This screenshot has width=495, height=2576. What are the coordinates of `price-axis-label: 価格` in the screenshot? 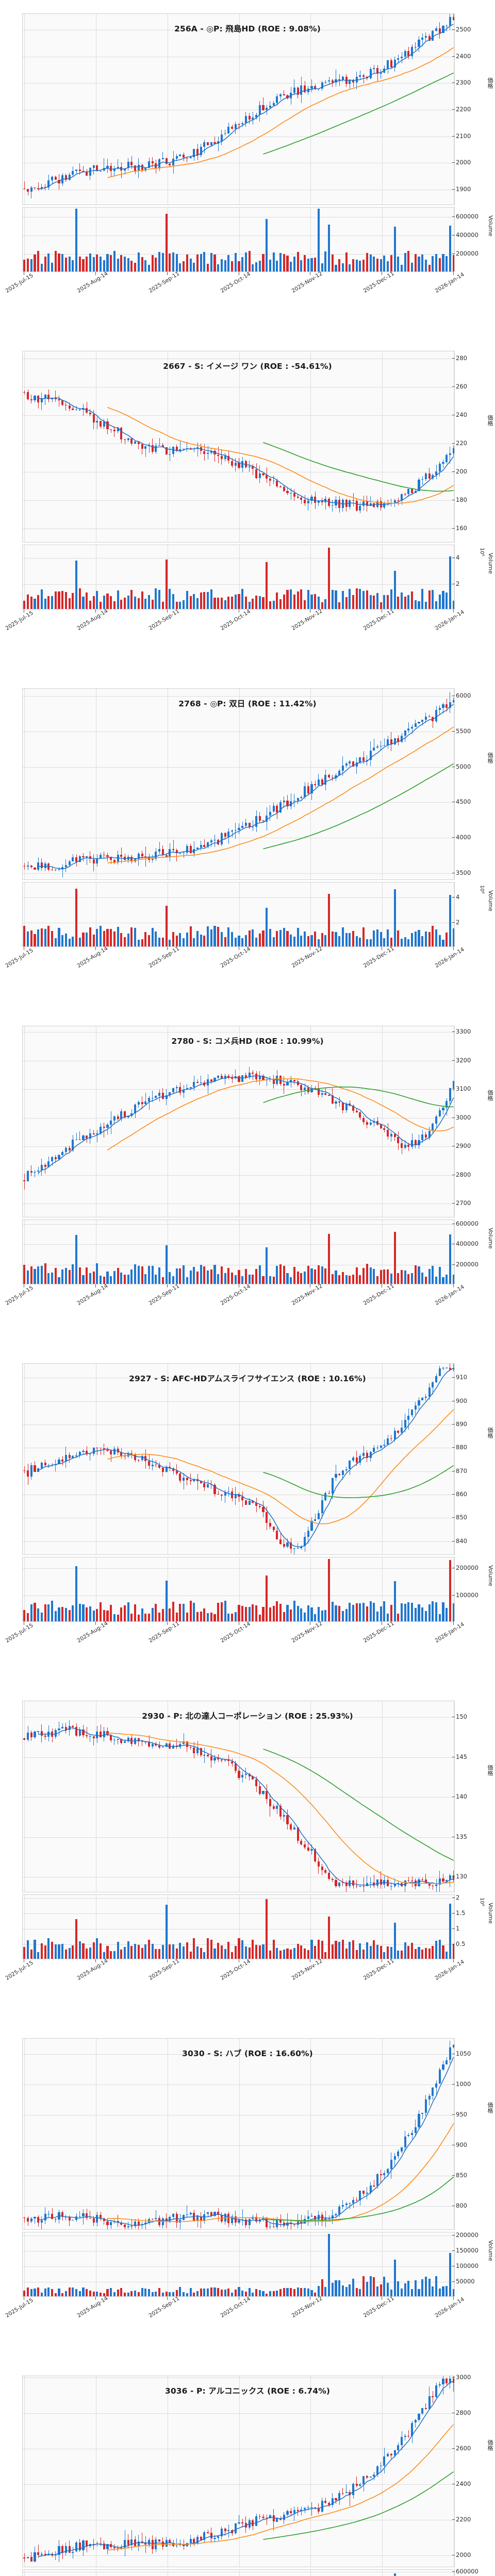 It's located at (490, 758).